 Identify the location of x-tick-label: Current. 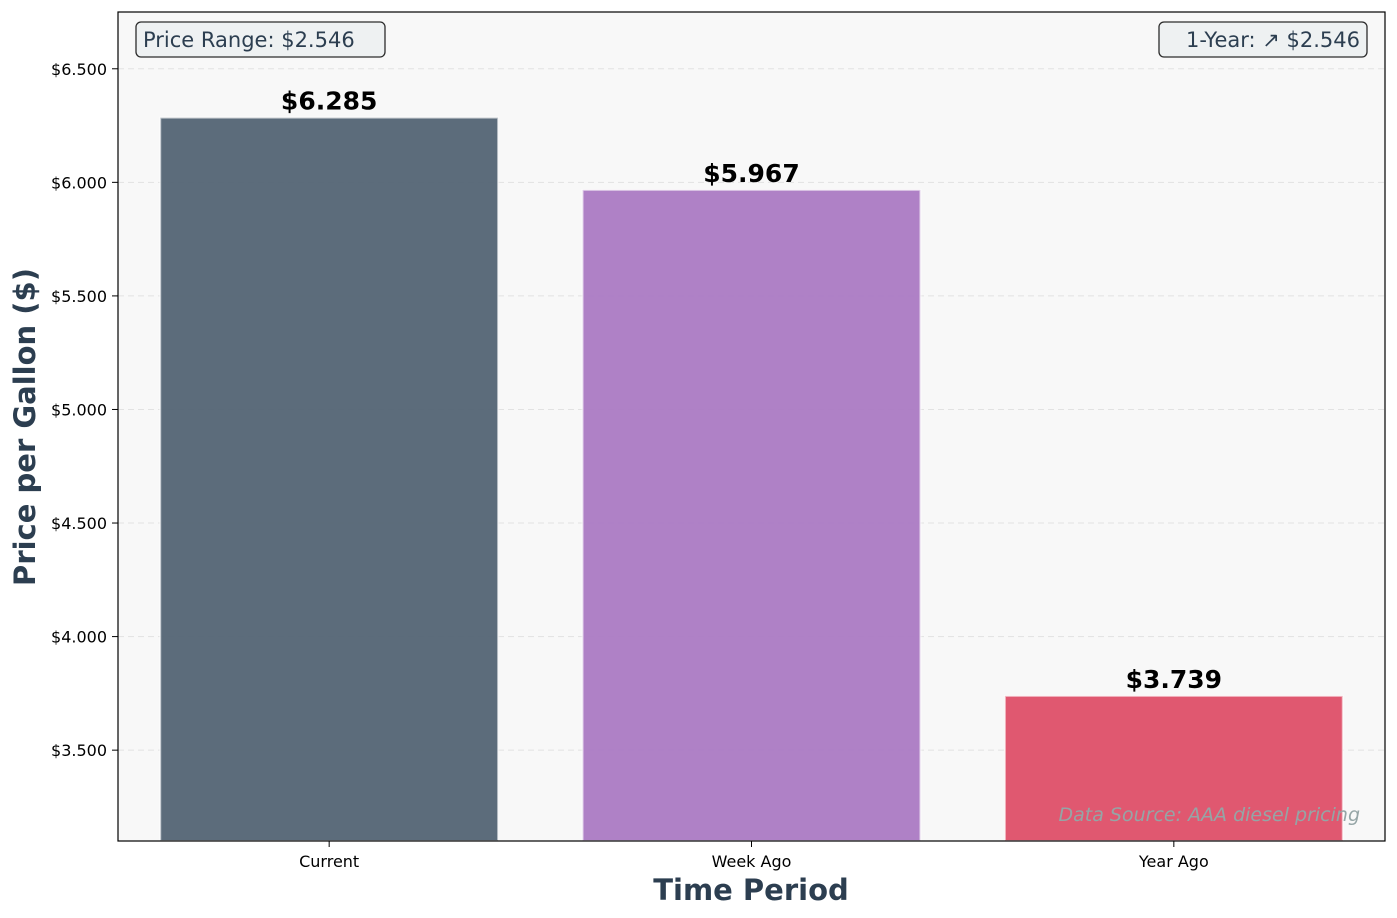
(329, 861).